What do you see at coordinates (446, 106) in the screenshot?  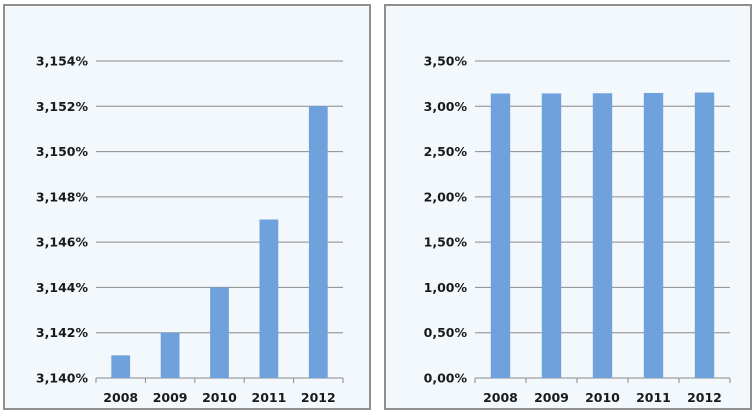 I see `y-tick-label: 3,00%` at bounding box center [446, 106].